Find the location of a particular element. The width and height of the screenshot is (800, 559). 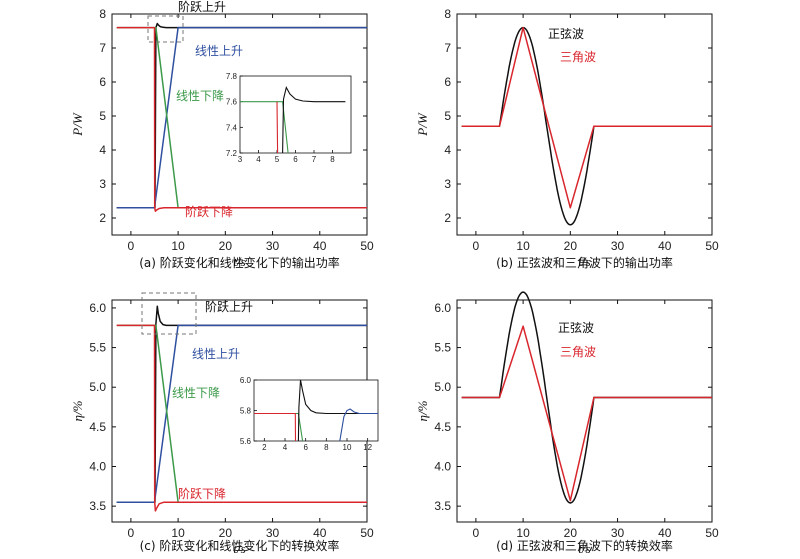

inset-x-tick-label: 5 is located at coordinates (277, 159).